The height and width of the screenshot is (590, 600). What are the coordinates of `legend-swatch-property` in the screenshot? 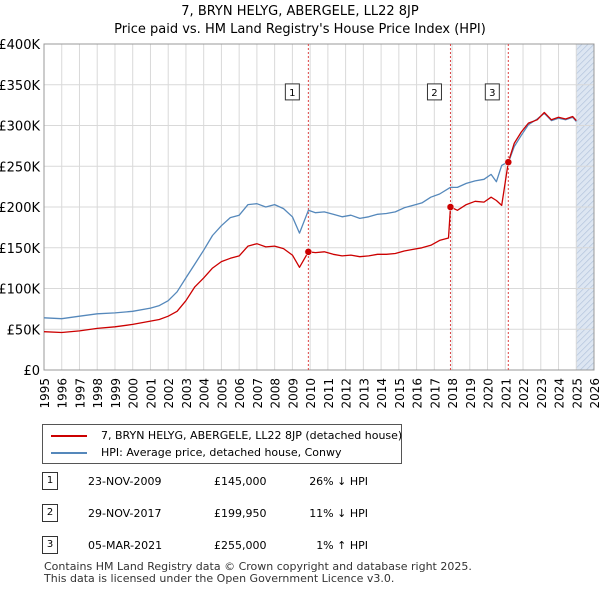 It's located at (69, 436).